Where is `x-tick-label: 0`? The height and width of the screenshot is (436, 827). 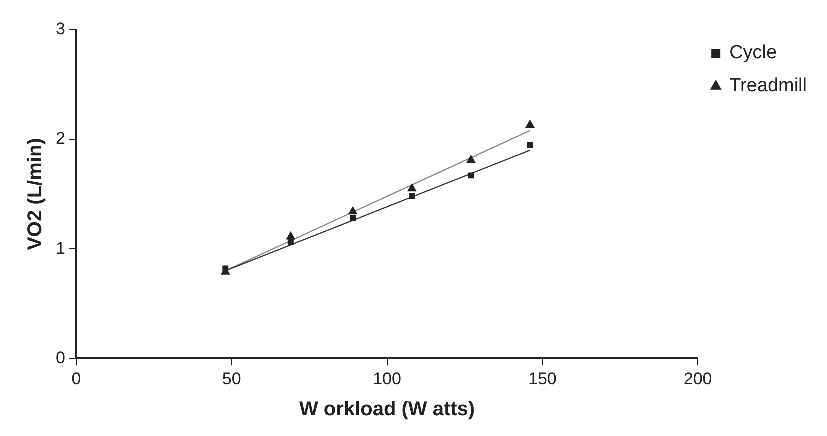
x-tick-label: 0 is located at coordinates (77, 378).